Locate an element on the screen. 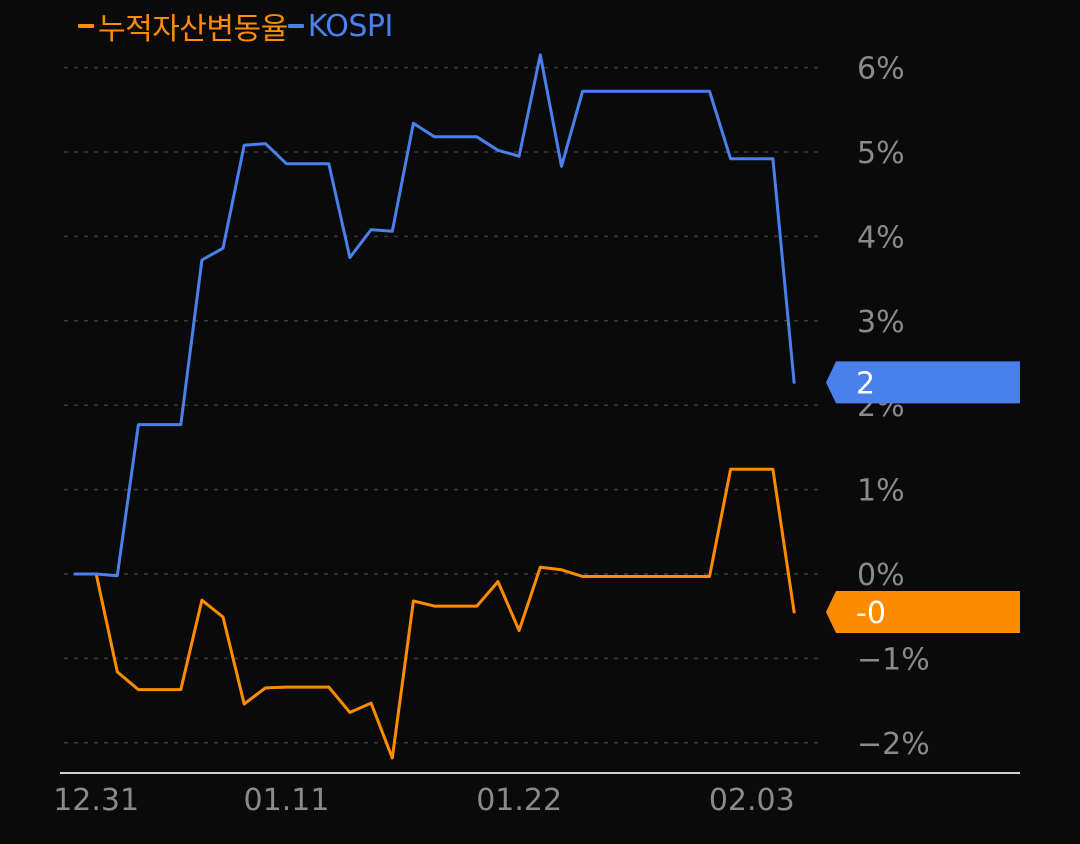  x-tick-label: 01.22 is located at coordinates (519, 800).